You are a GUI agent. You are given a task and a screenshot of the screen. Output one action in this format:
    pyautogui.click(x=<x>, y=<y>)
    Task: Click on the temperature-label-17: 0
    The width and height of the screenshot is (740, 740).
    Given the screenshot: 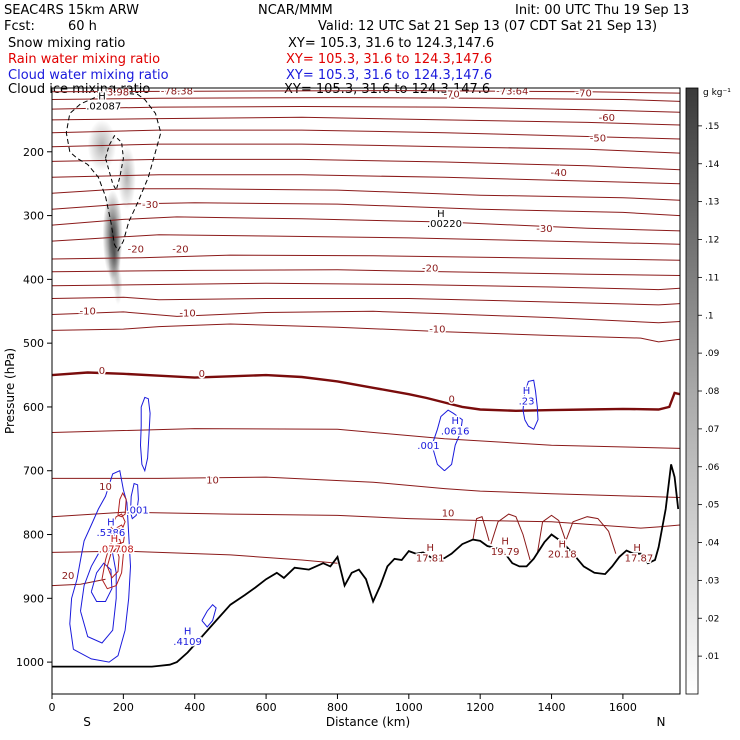 What is the action you would take?
    pyautogui.click(x=202, y=374)
    